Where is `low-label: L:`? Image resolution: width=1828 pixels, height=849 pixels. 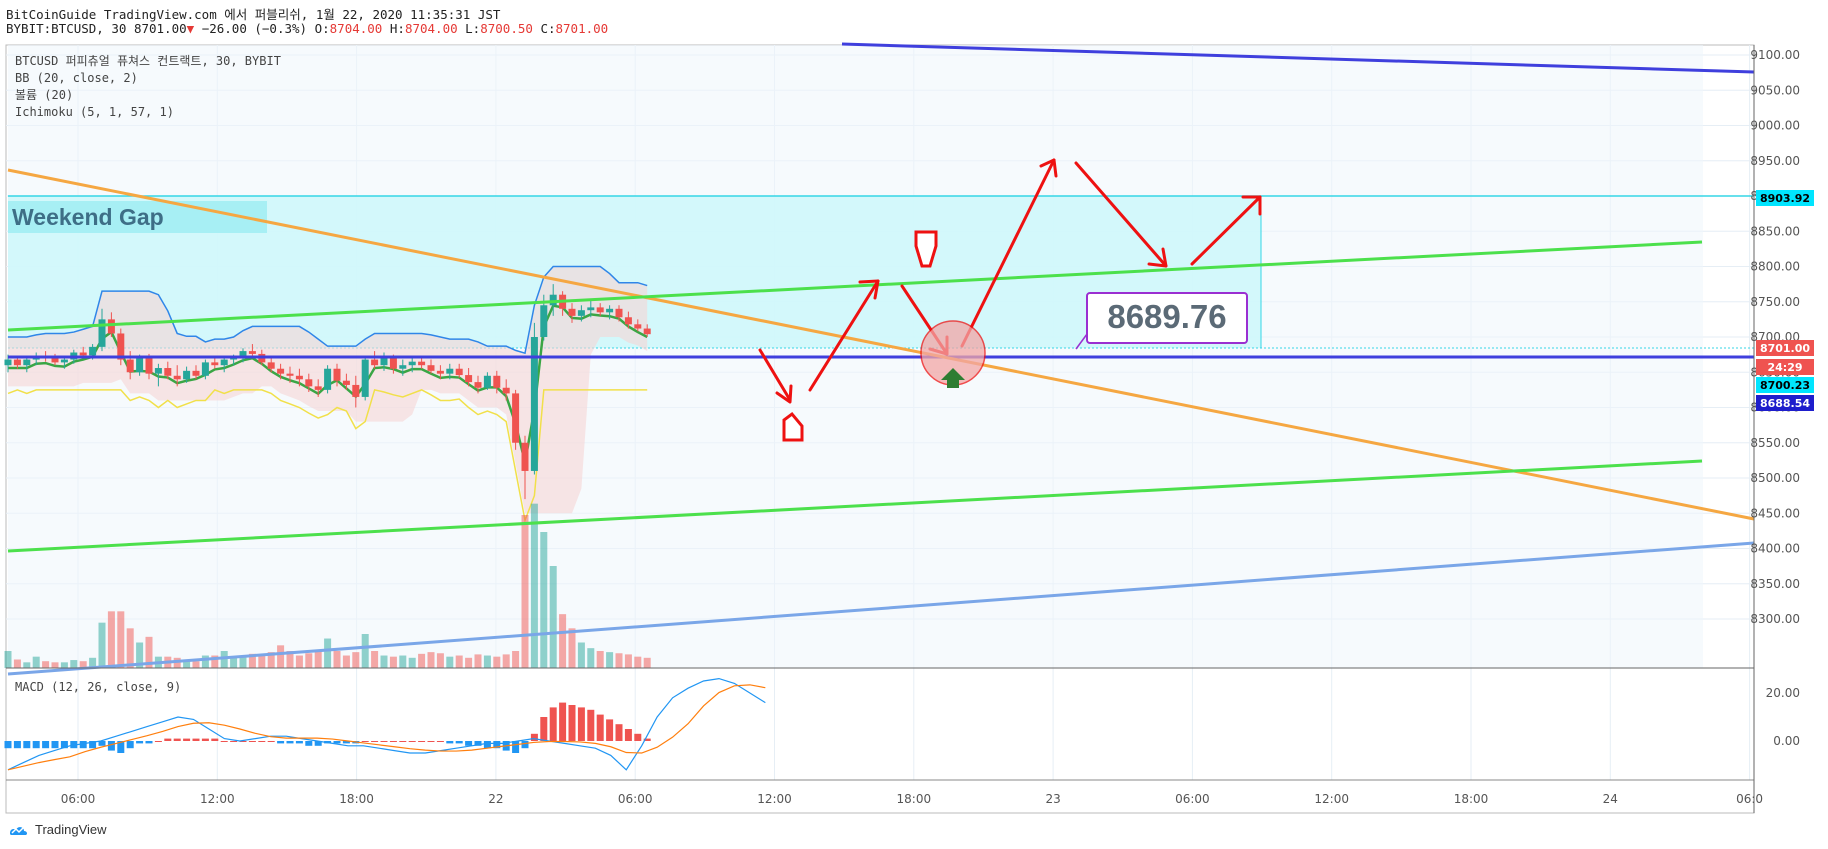 low-label: L: is located at coordinates (473, 28).